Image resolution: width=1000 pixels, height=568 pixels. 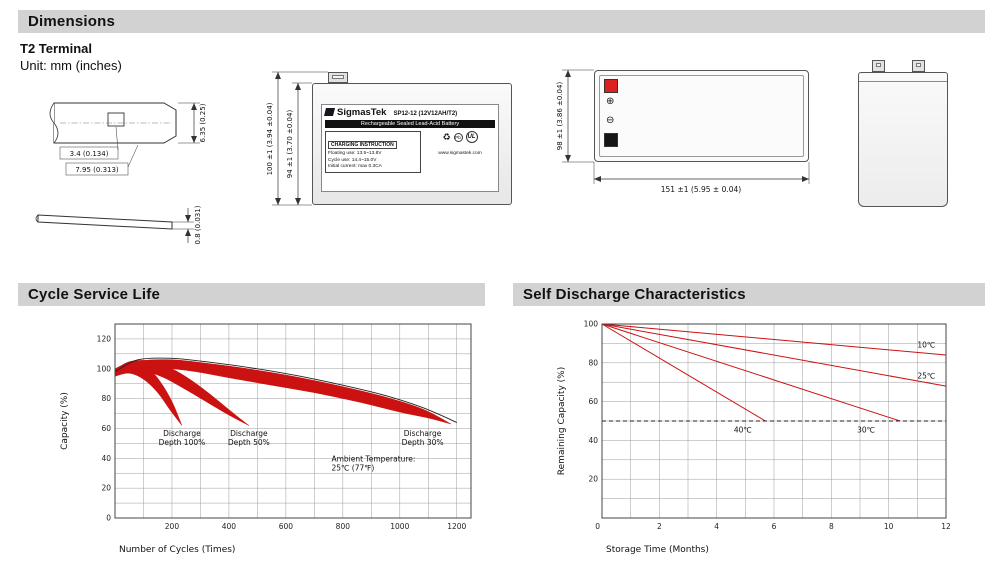 I want to click on svg-text: 600, so click(x=286, y=526).